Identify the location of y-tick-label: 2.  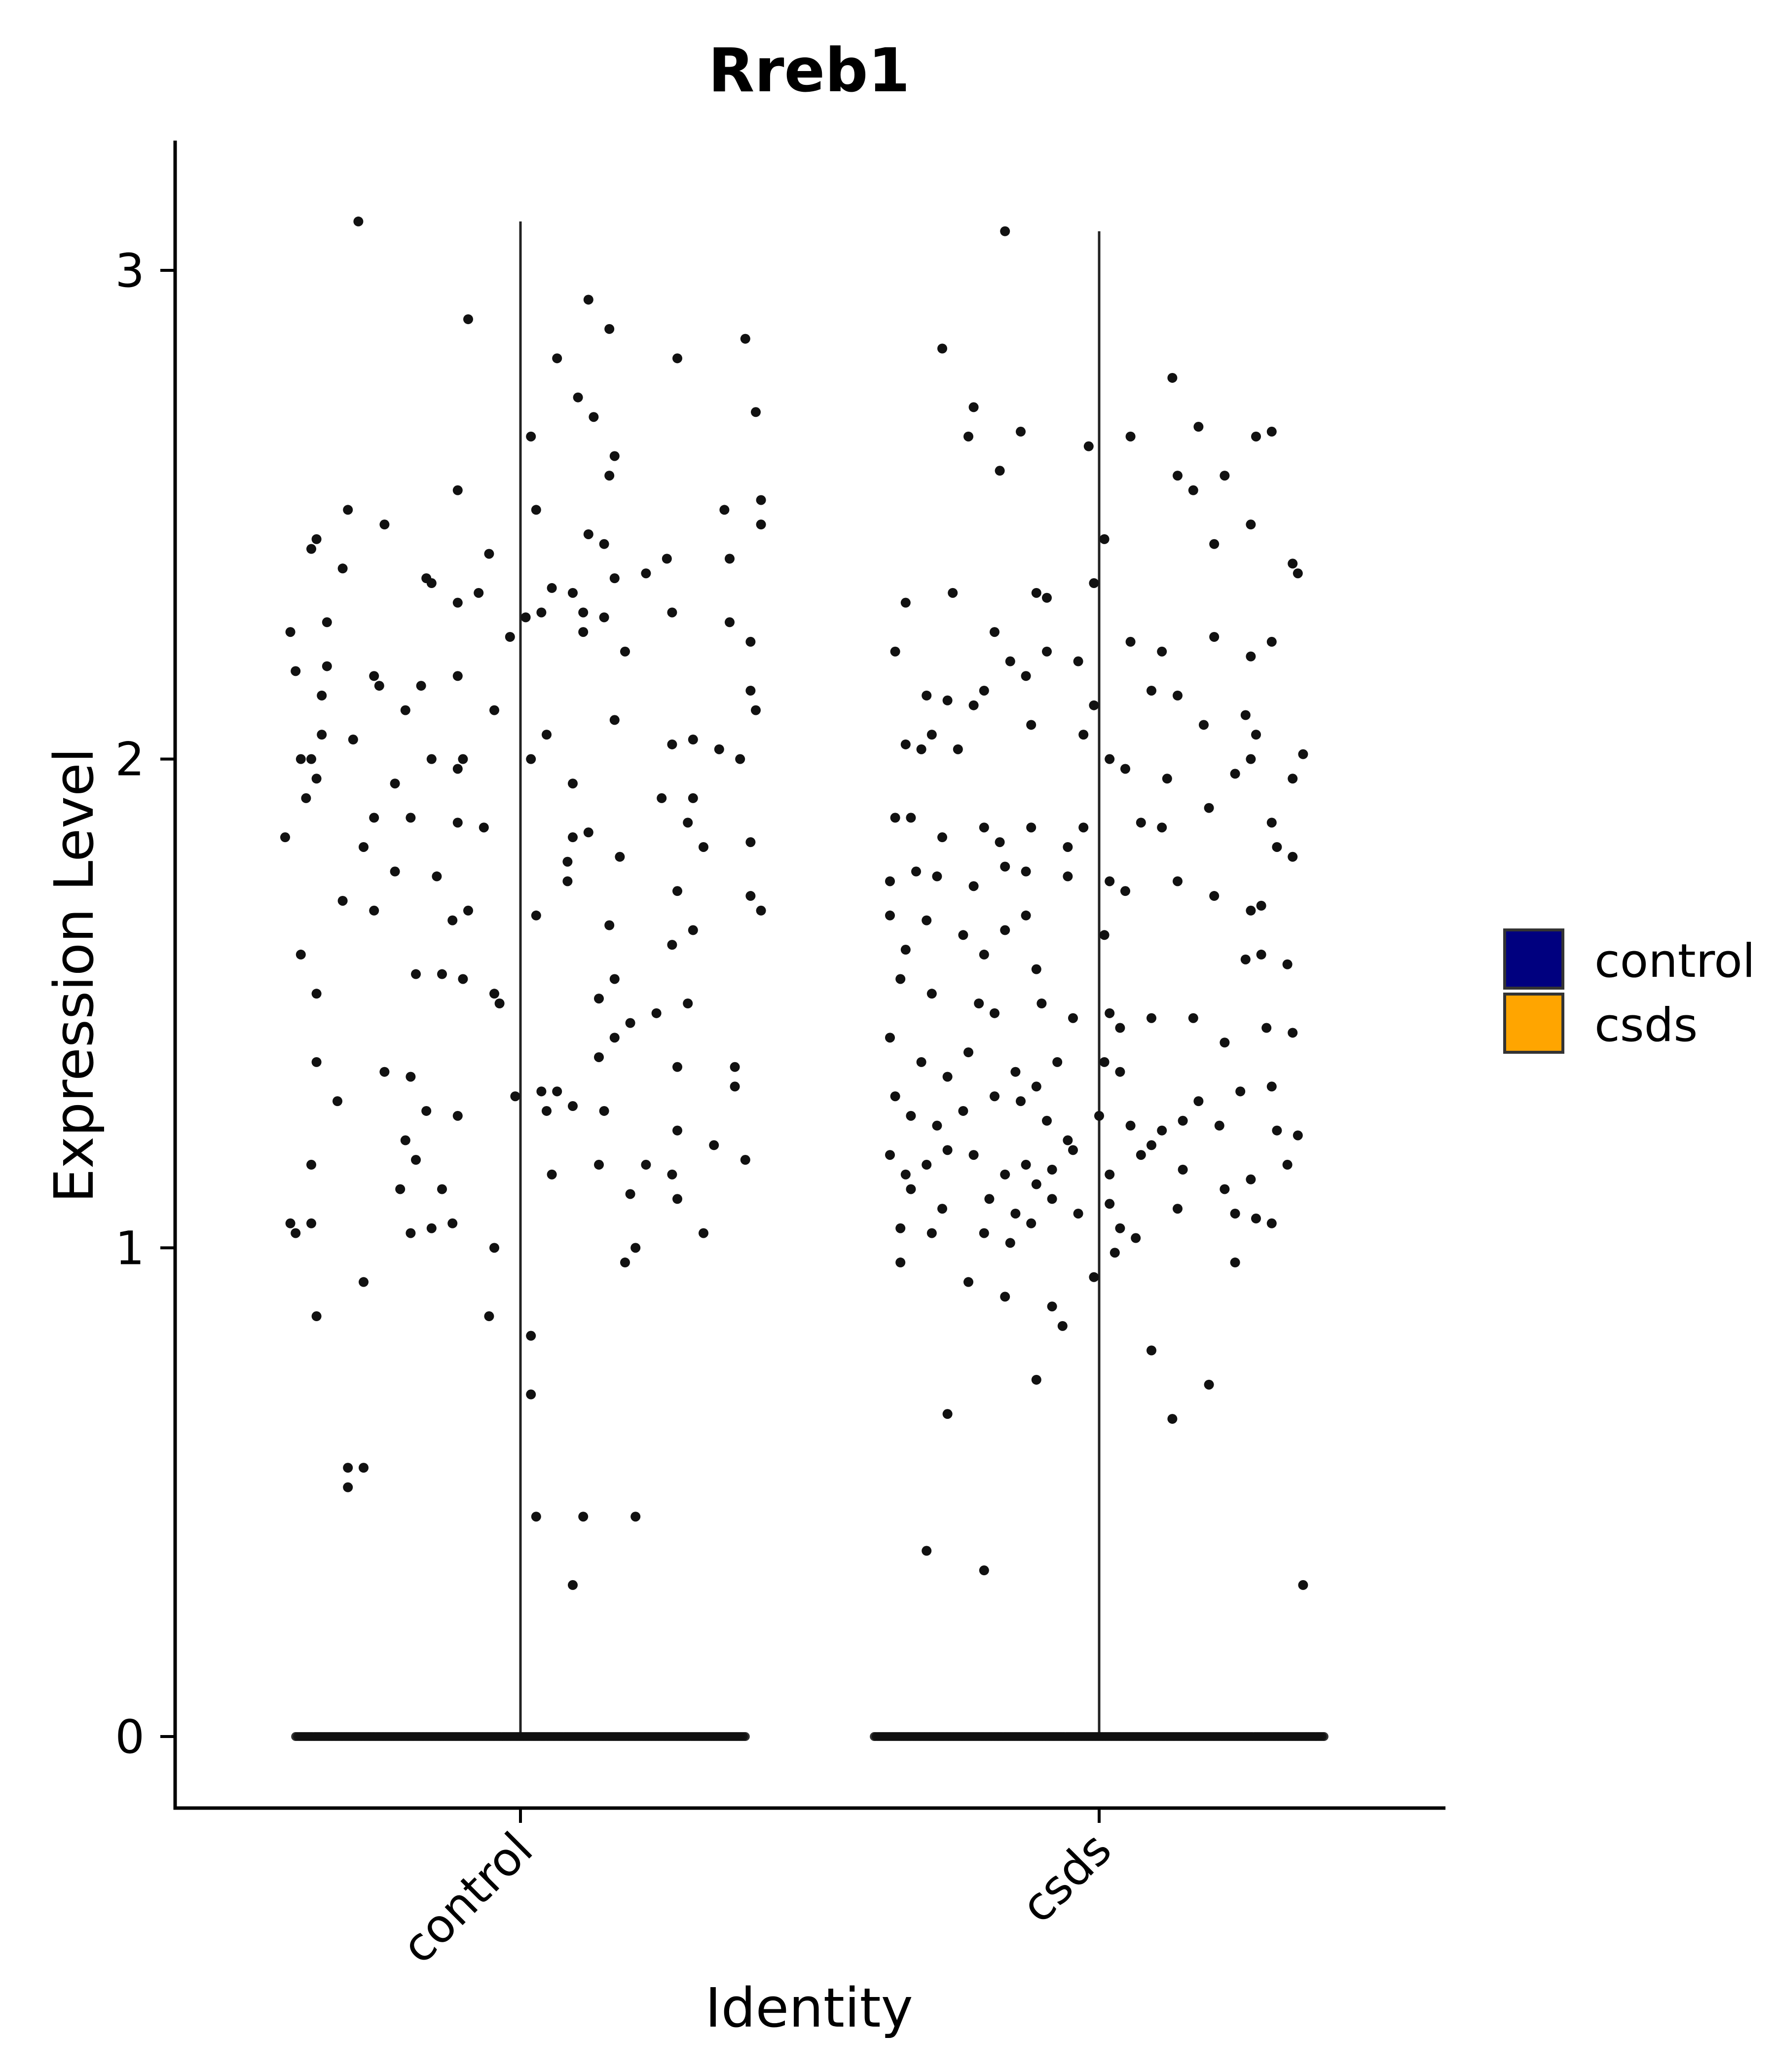
(130, 760).